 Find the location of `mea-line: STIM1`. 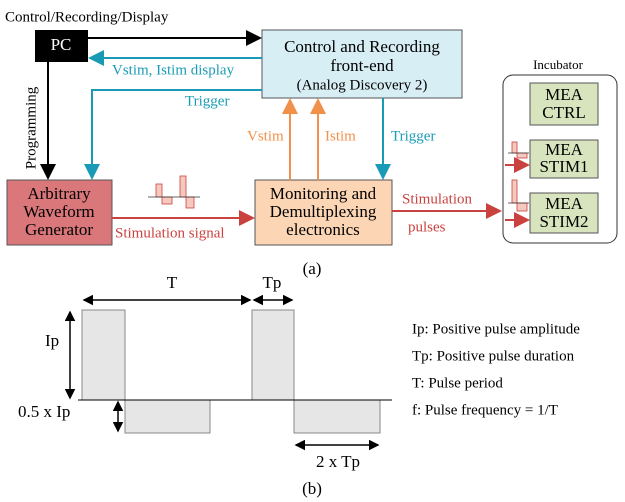

mea-line: STIM1 is located at coordinates (563, 166).